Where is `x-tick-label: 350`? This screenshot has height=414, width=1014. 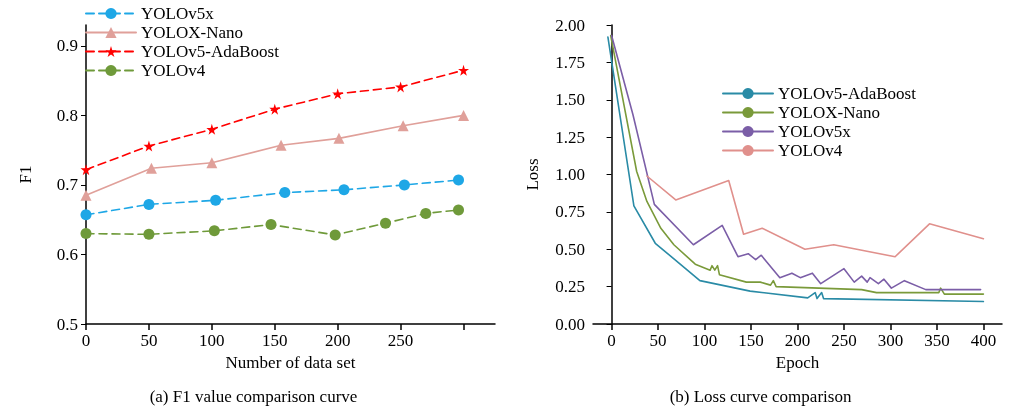
x-tick-label: 350 is located at coordinates (937, 340).